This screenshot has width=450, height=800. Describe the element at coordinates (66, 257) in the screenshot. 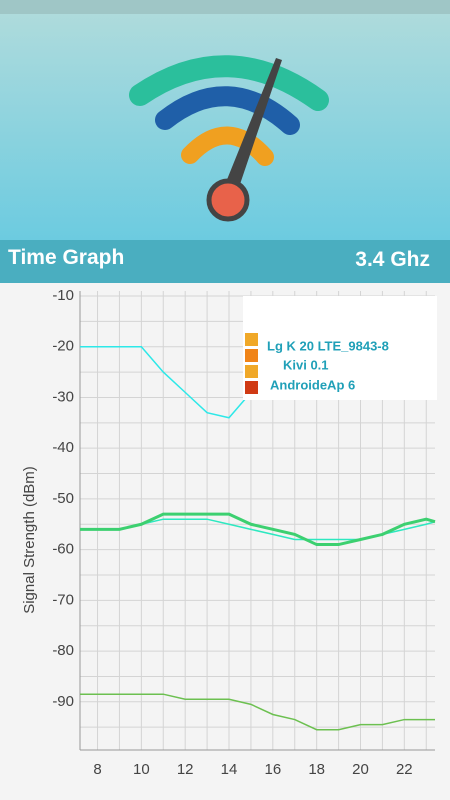

I see `screen-title: Time Graph` at that location.